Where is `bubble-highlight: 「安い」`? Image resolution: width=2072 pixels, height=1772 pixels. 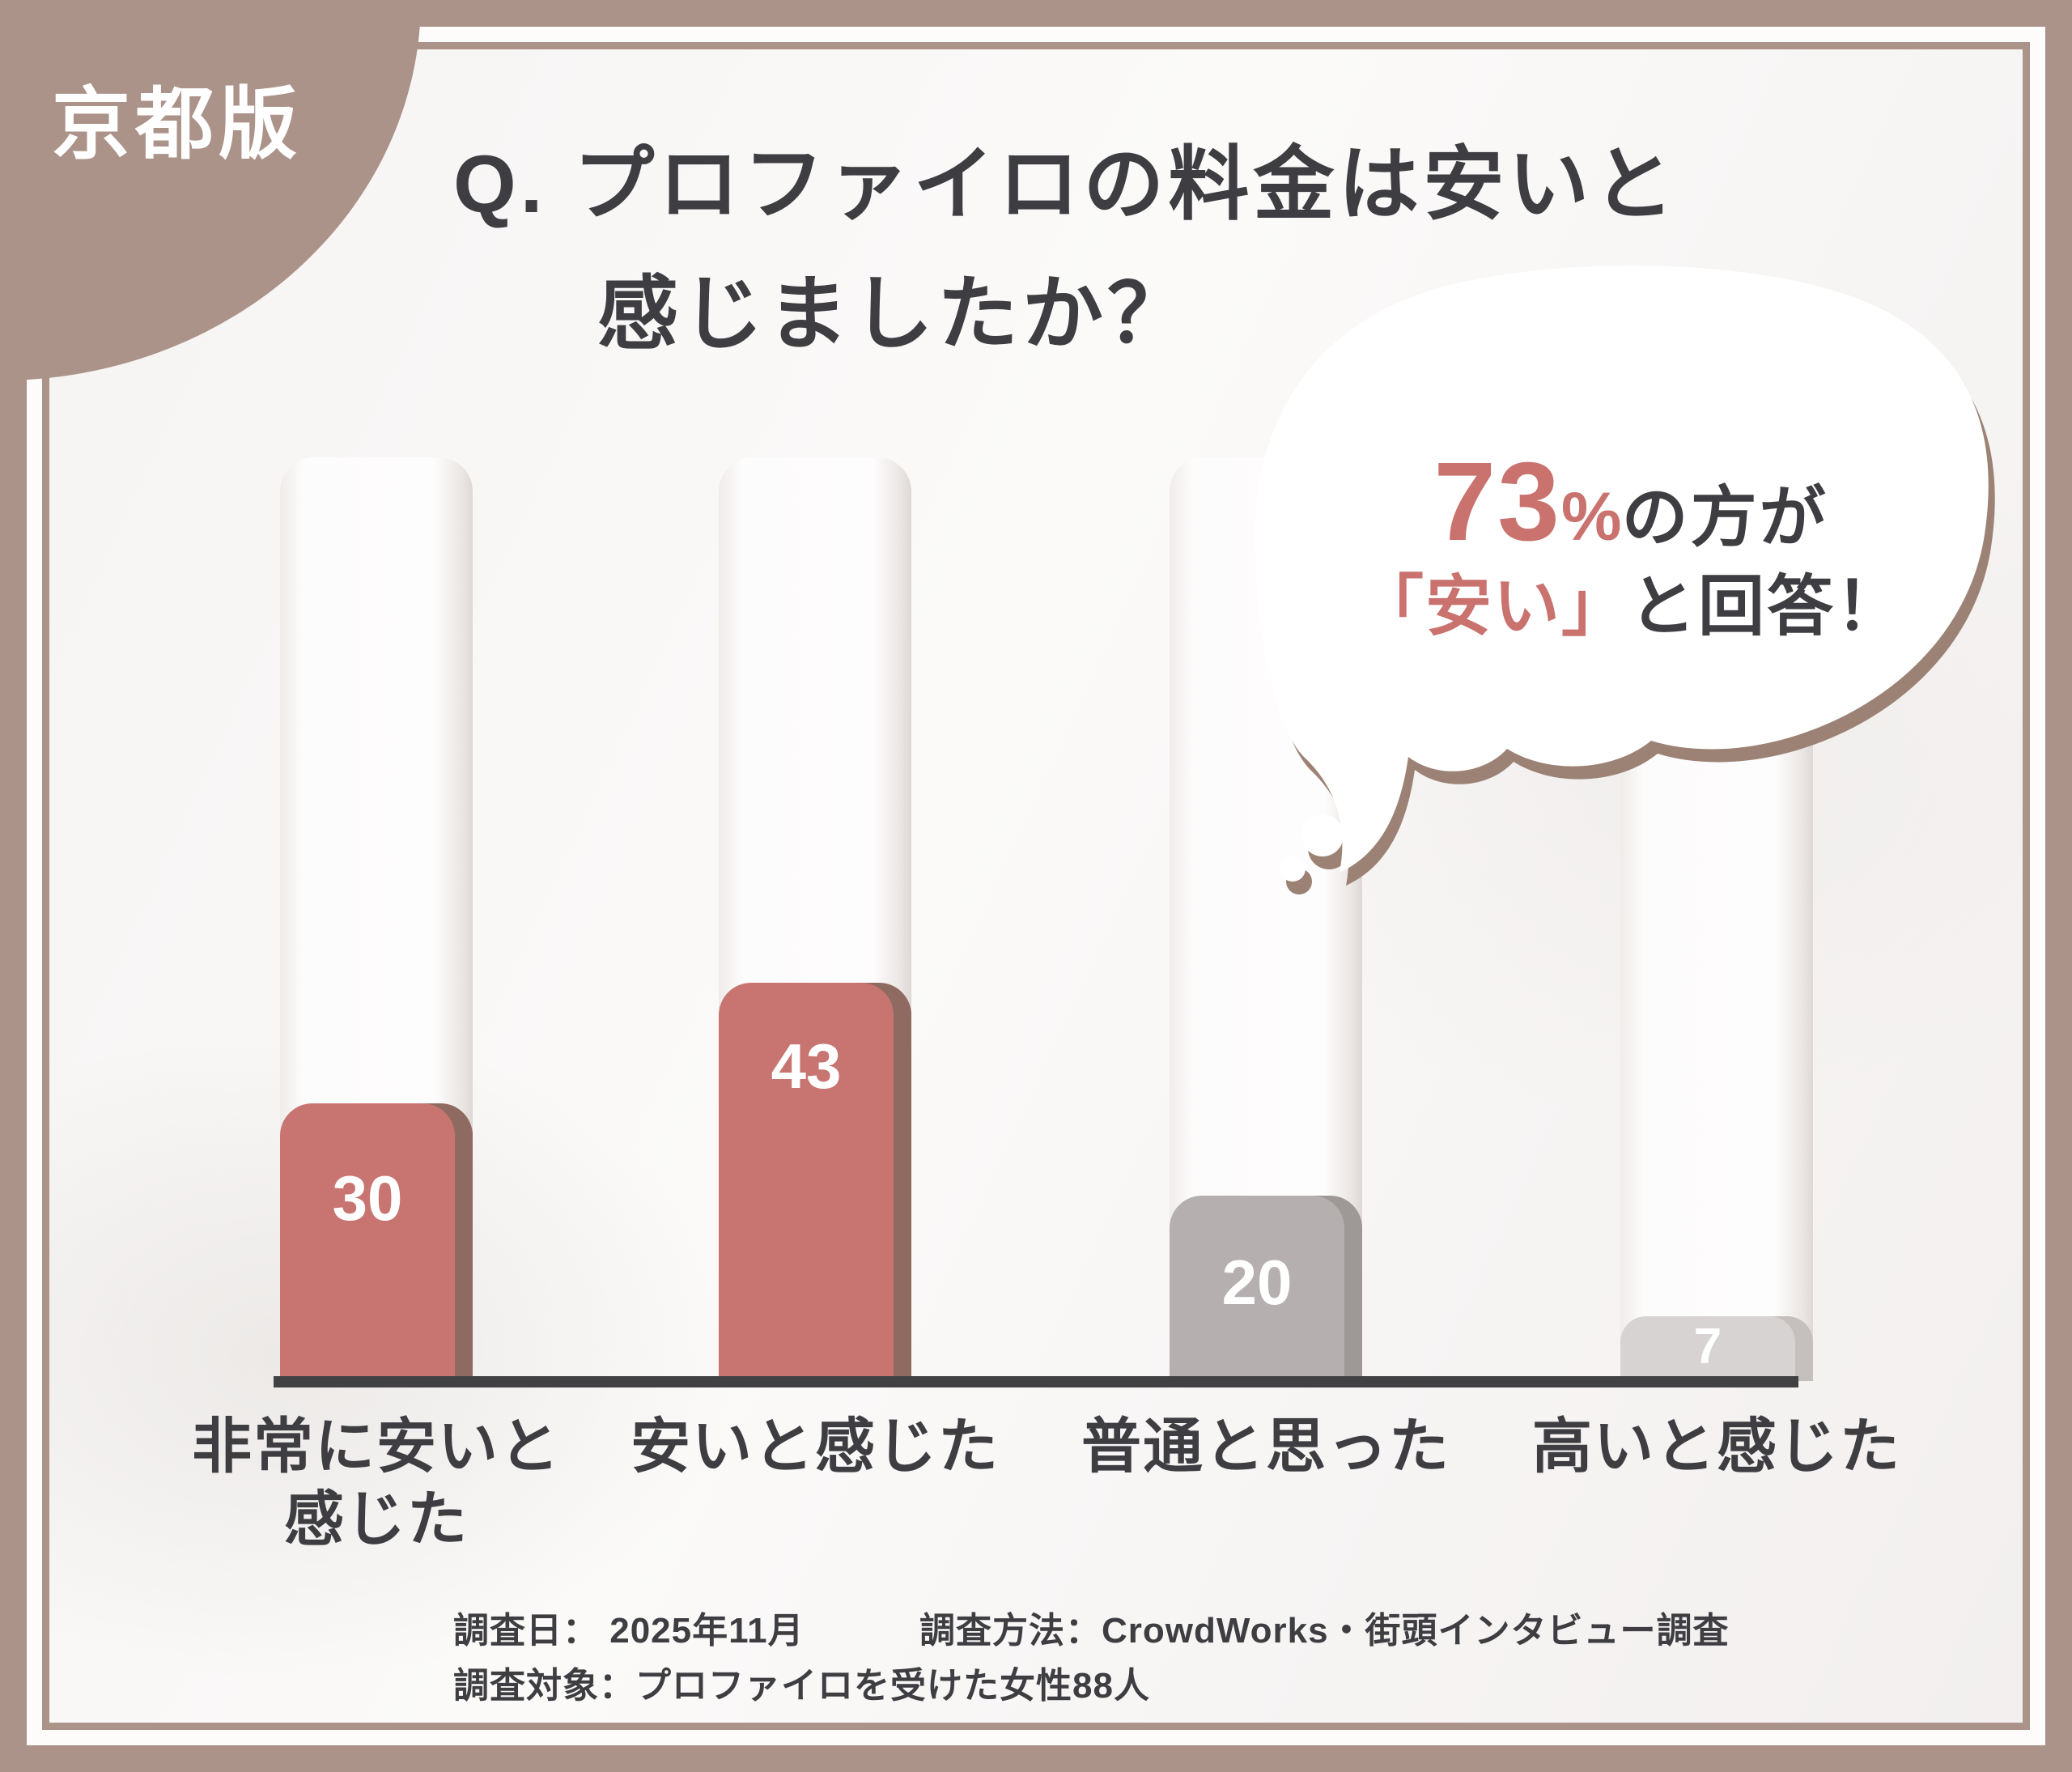 bubble-highlight: 「安い」 is located at coordinates (1493, 607).